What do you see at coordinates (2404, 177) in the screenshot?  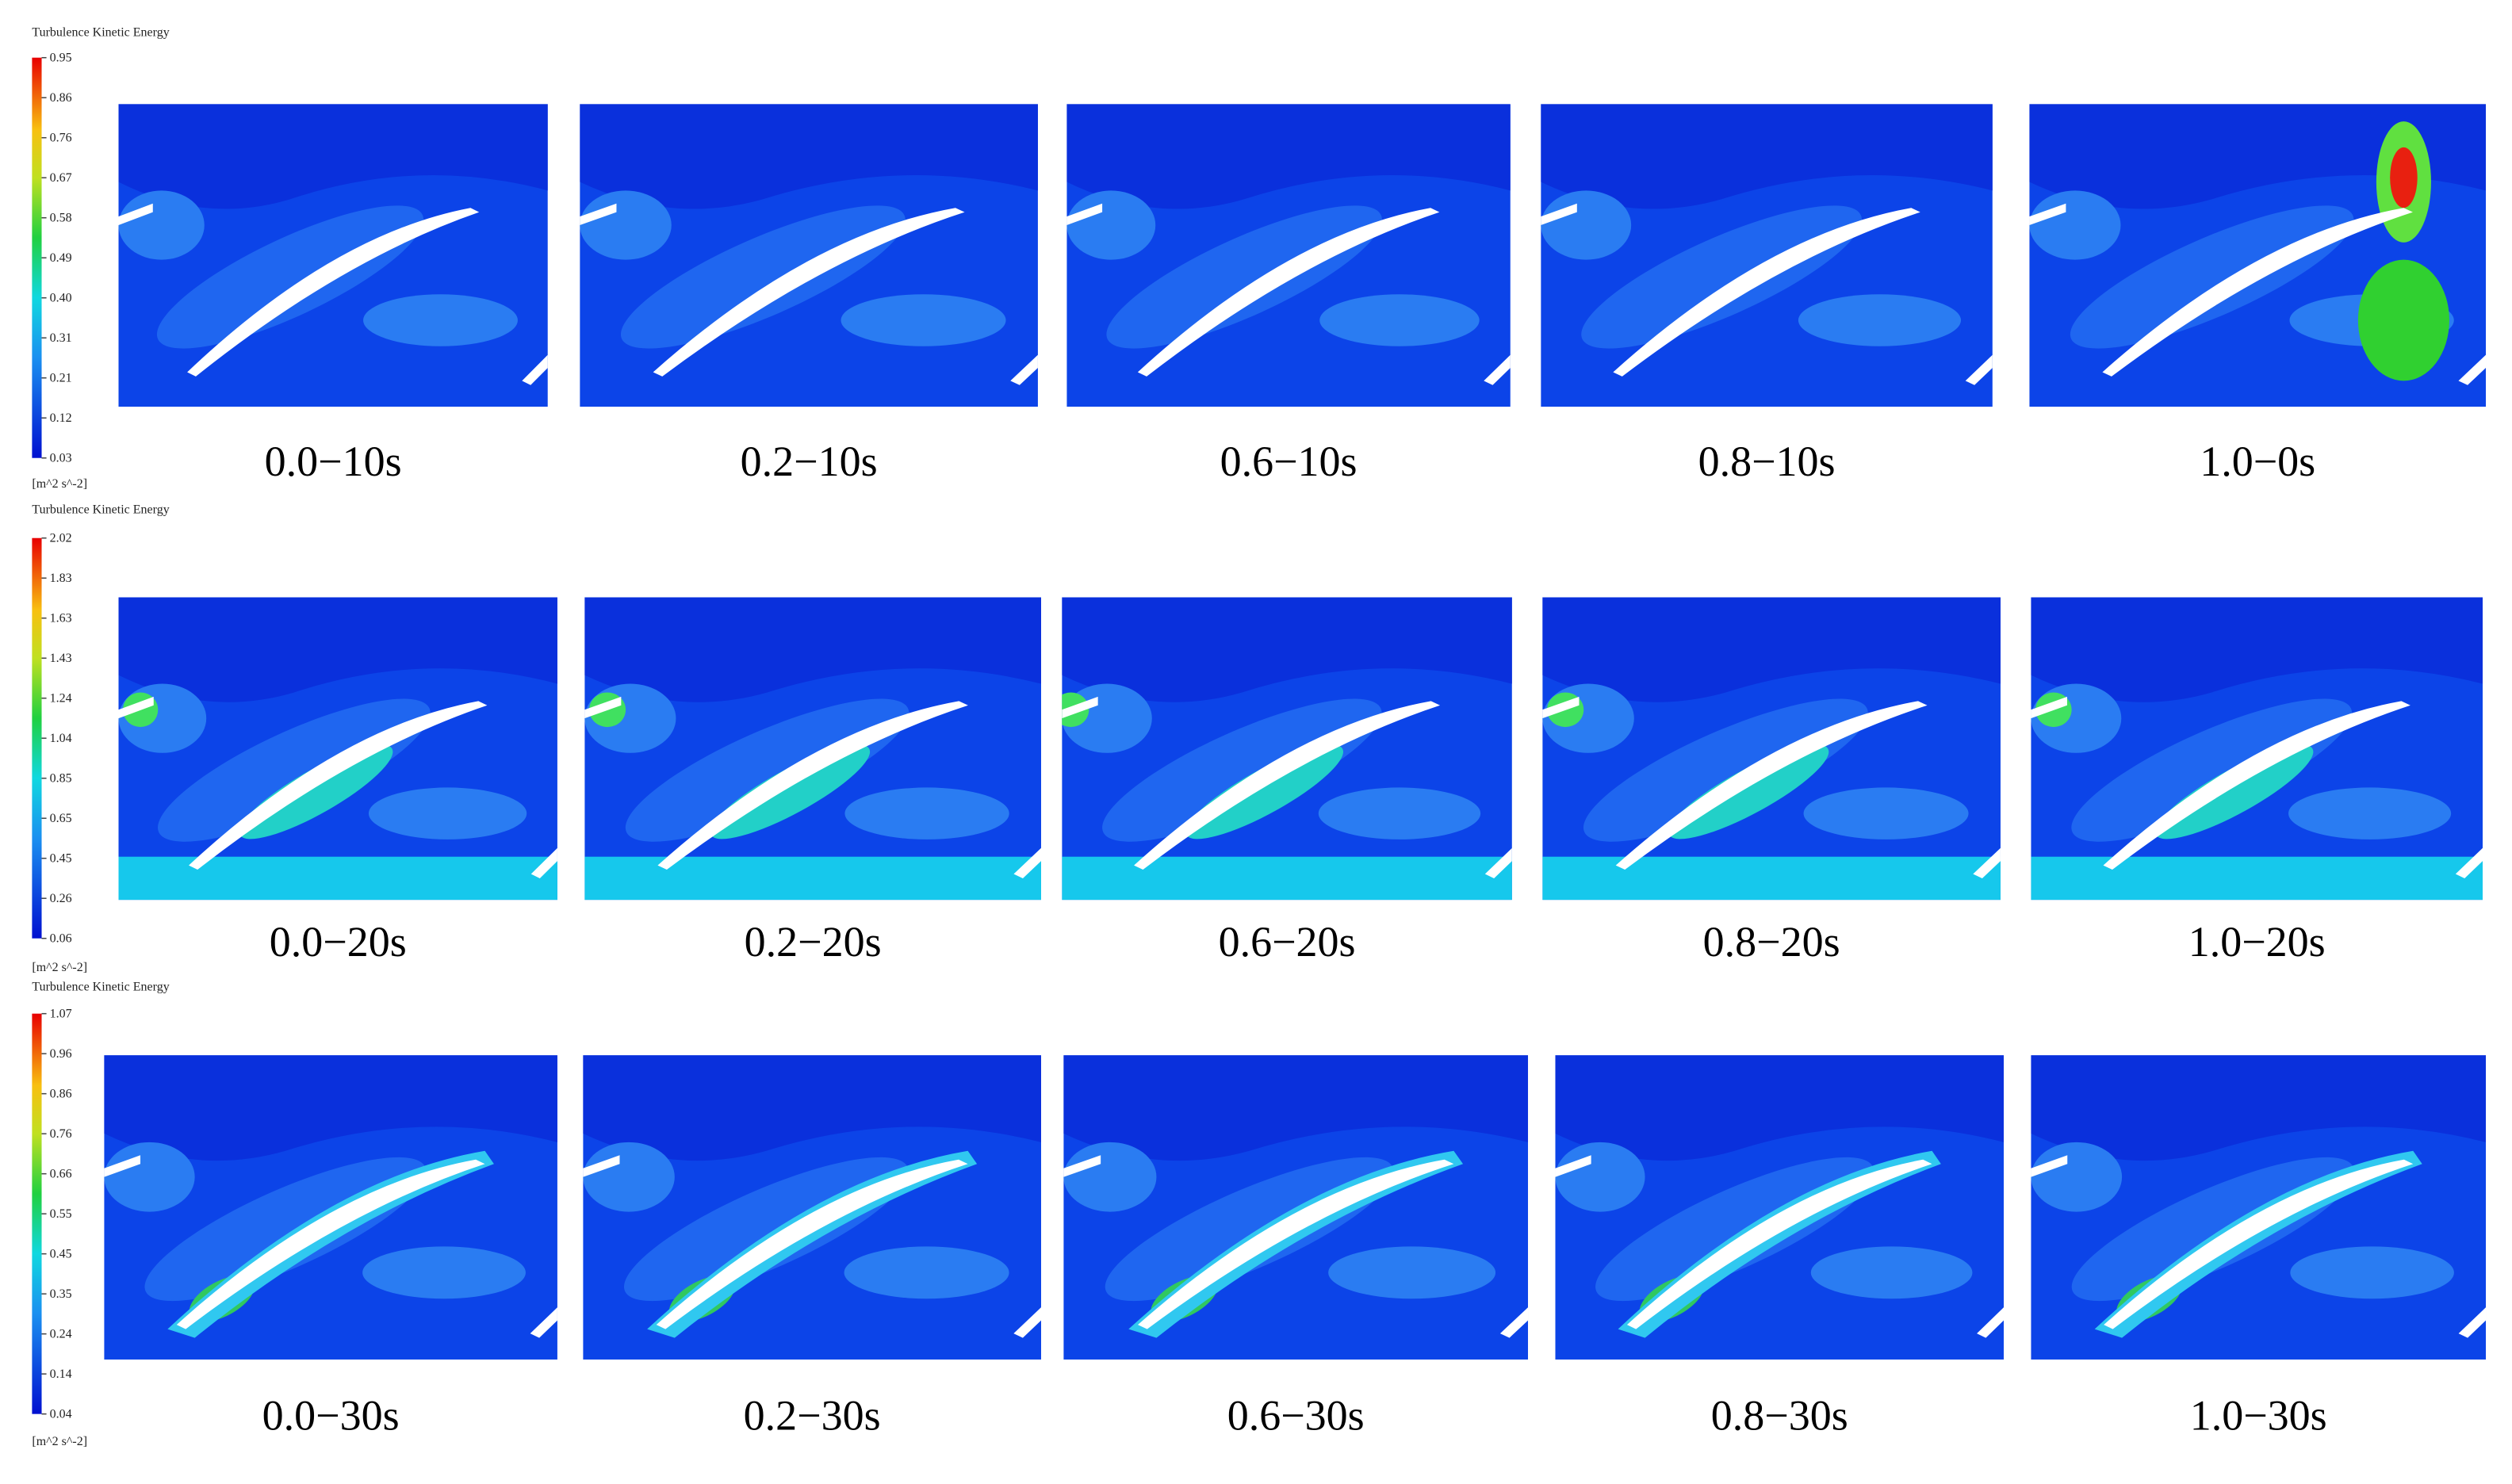 I see `peak-region` at bounding box center [2404, 177].